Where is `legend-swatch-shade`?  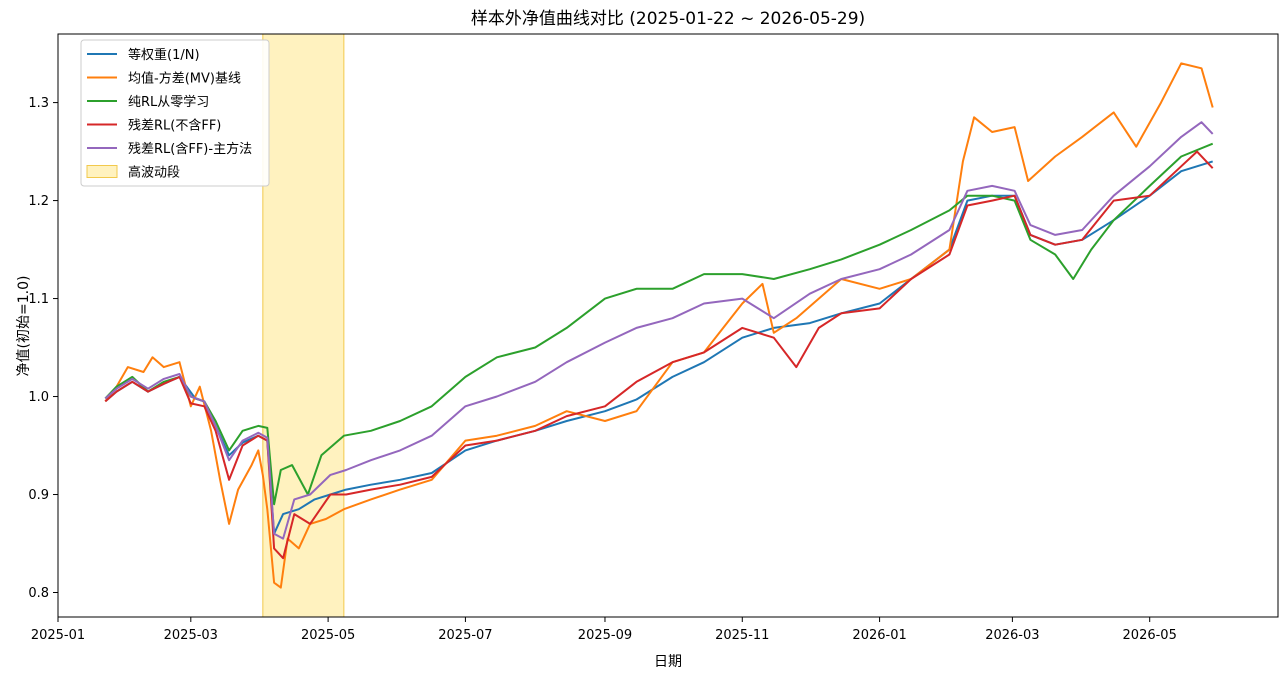 legend-swatch-shade is located at coordinates (102, 171).